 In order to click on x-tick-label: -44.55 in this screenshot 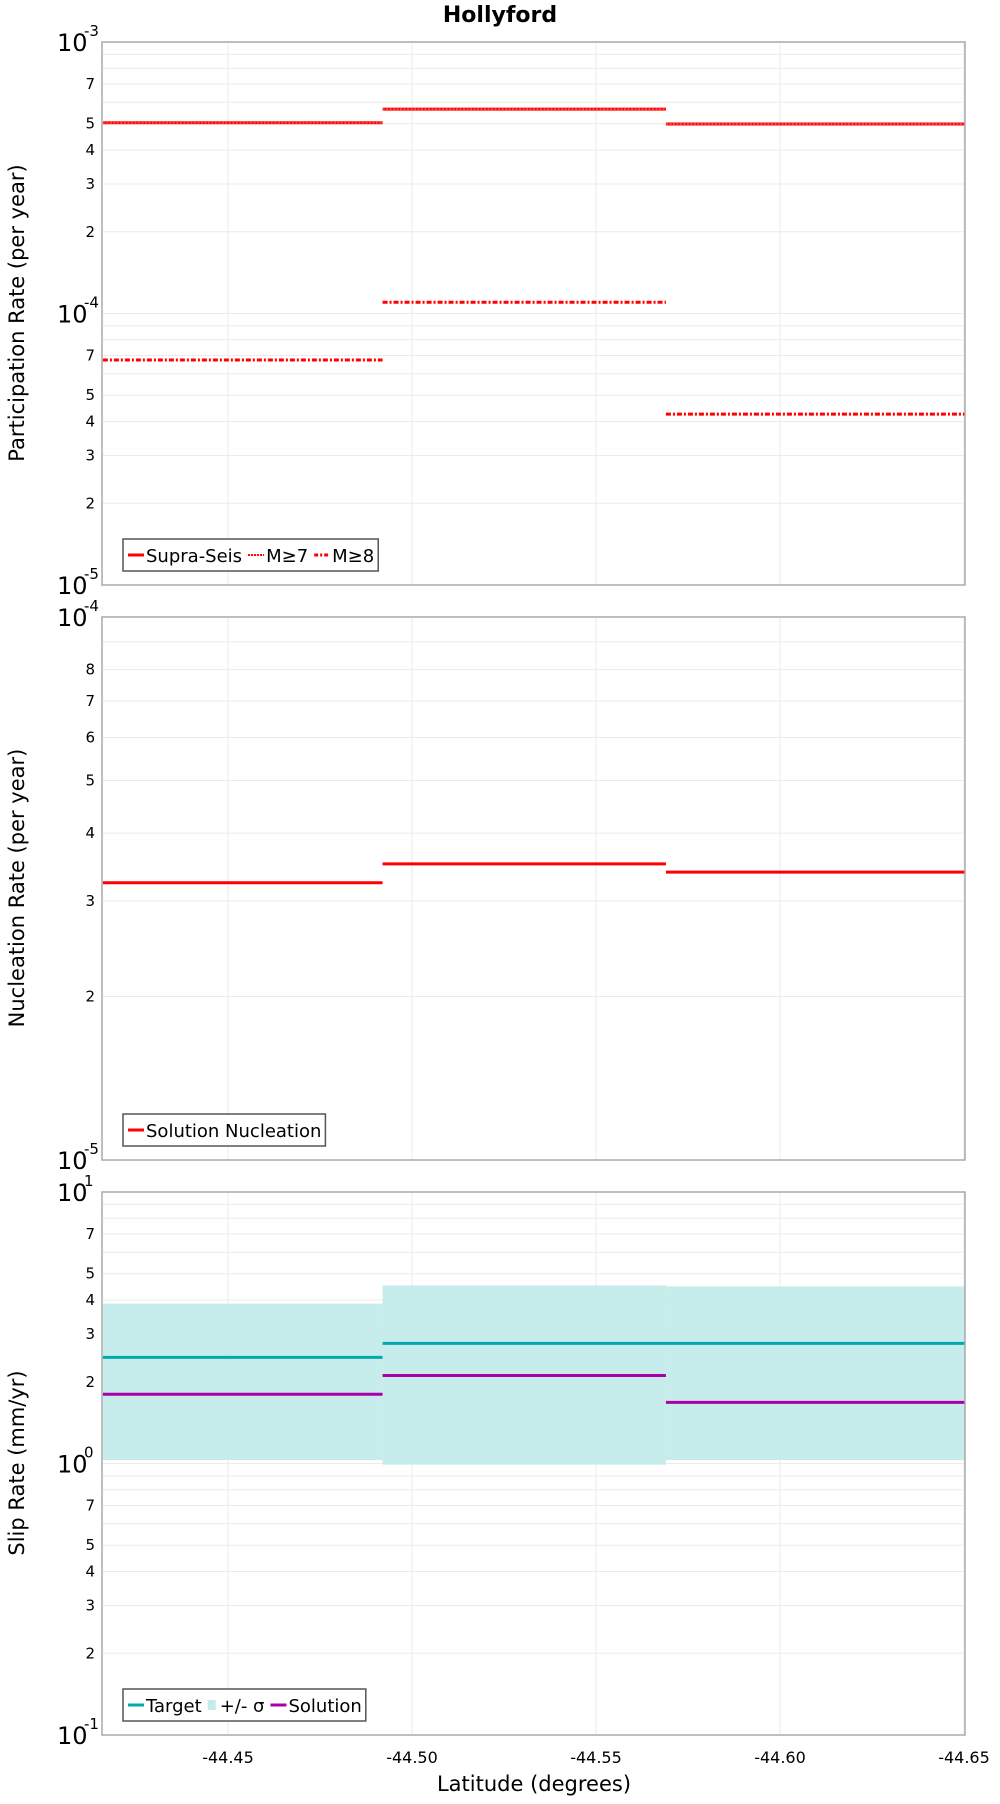, I will do `click(596, 1757)`.